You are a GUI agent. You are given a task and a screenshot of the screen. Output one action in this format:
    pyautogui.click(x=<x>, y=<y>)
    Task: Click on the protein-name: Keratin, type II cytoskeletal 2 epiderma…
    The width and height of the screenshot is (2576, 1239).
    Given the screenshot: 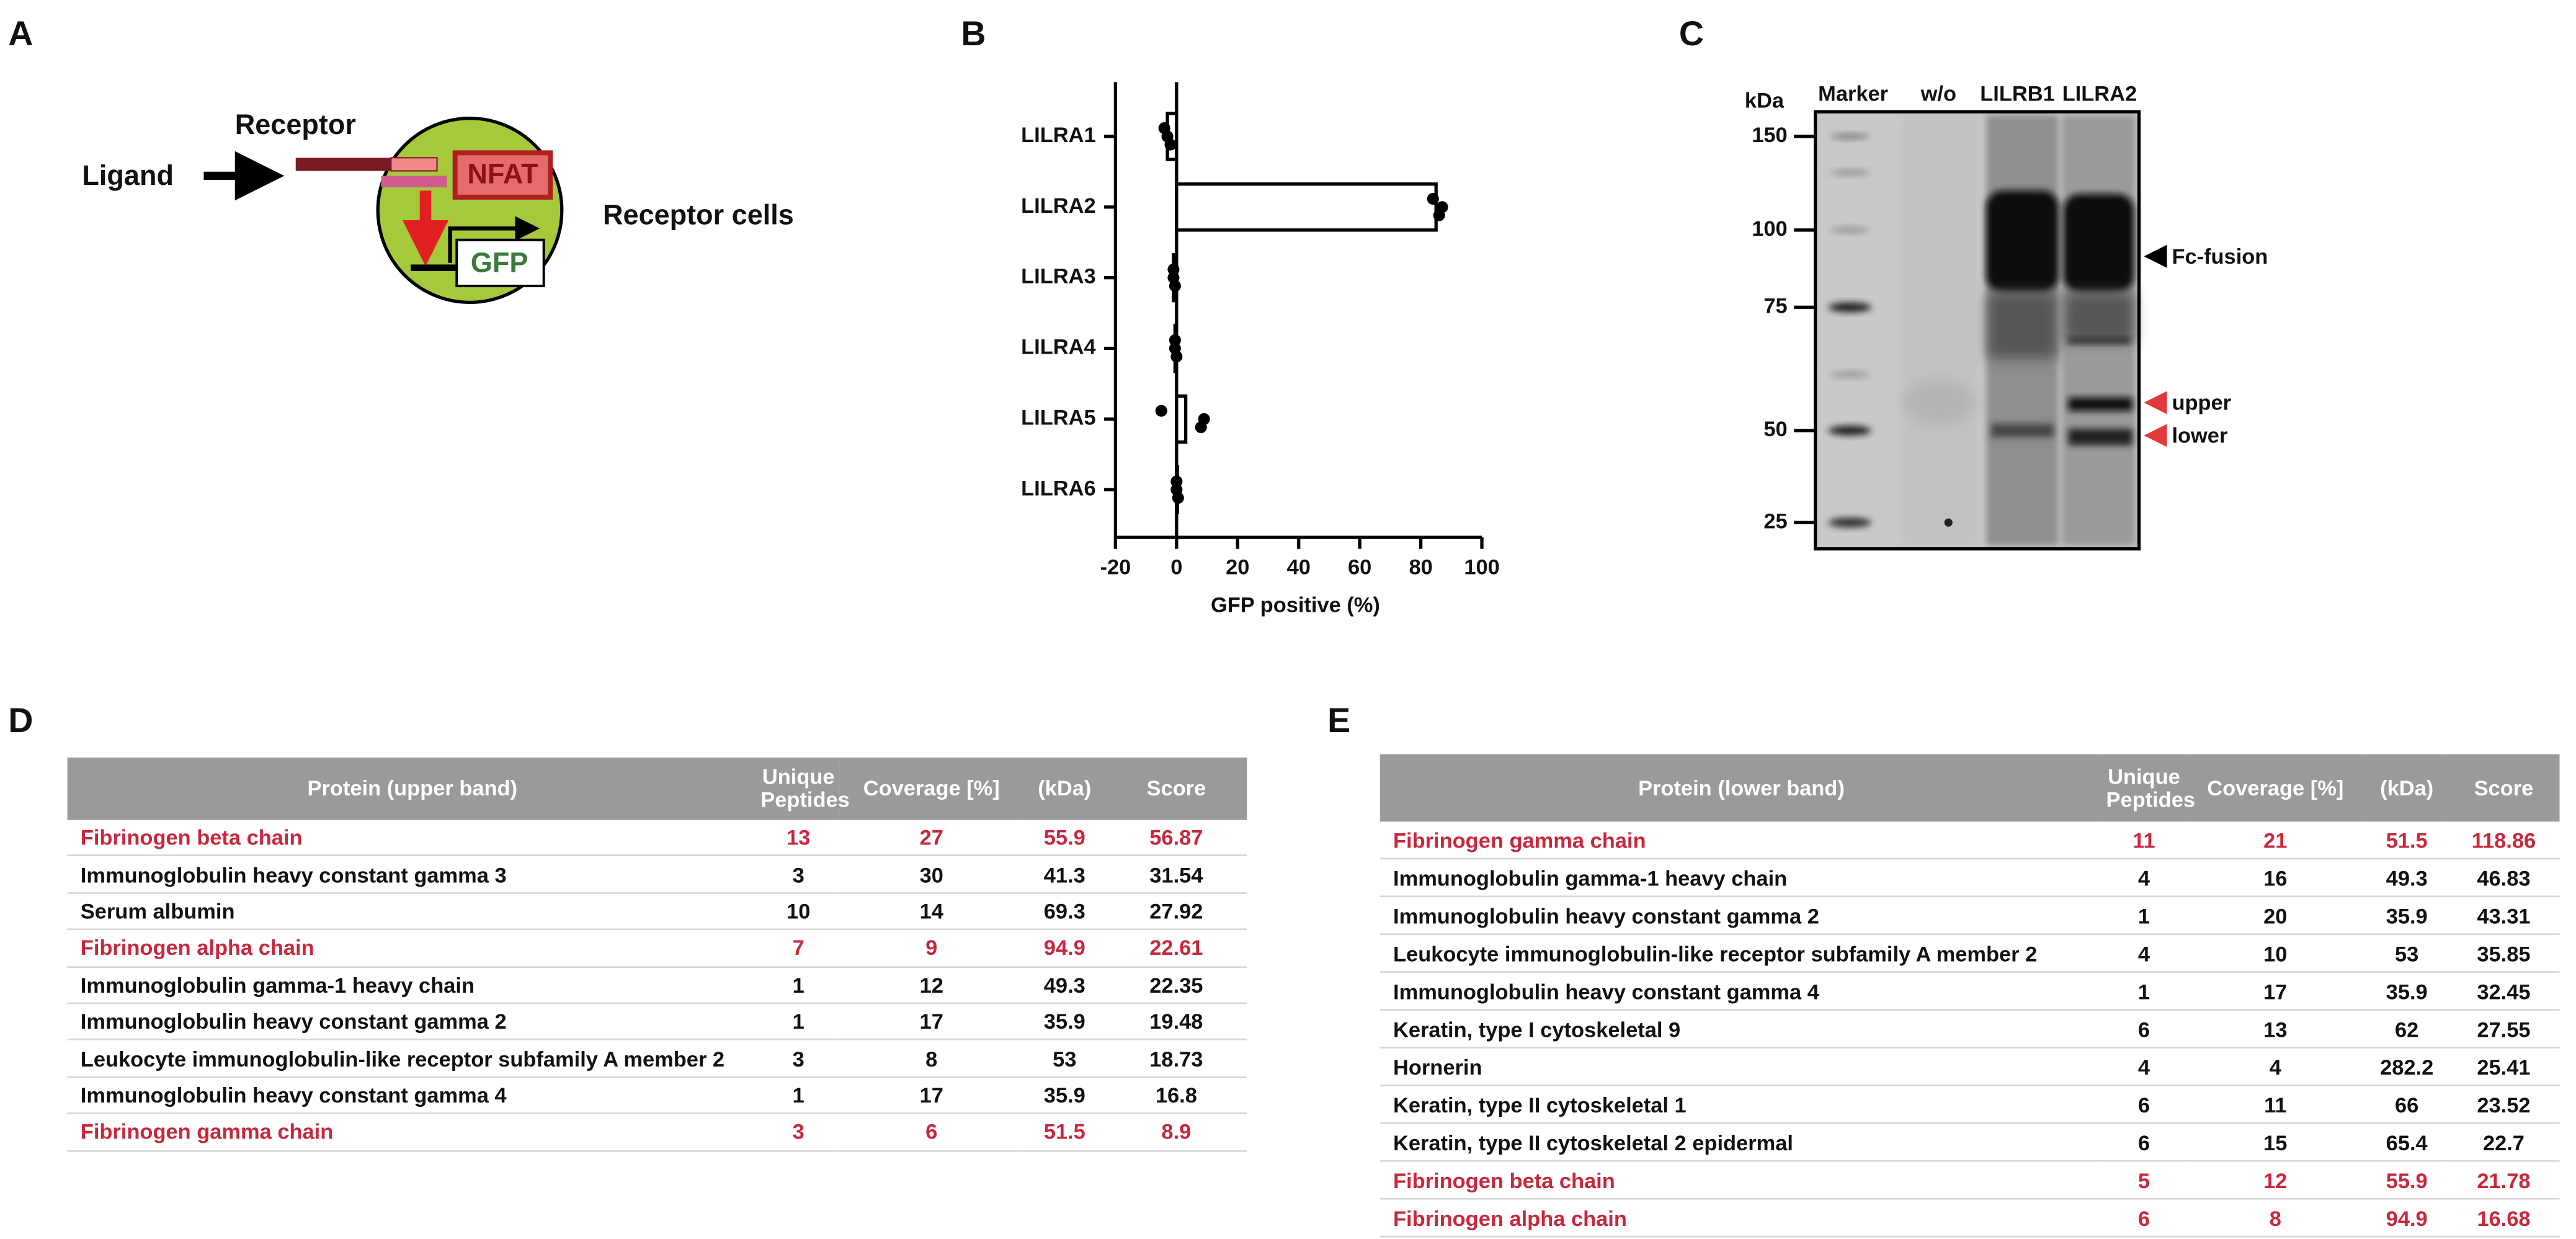 What is the action you would take?
    pyautogui.click(x=1741, y=1142)
    